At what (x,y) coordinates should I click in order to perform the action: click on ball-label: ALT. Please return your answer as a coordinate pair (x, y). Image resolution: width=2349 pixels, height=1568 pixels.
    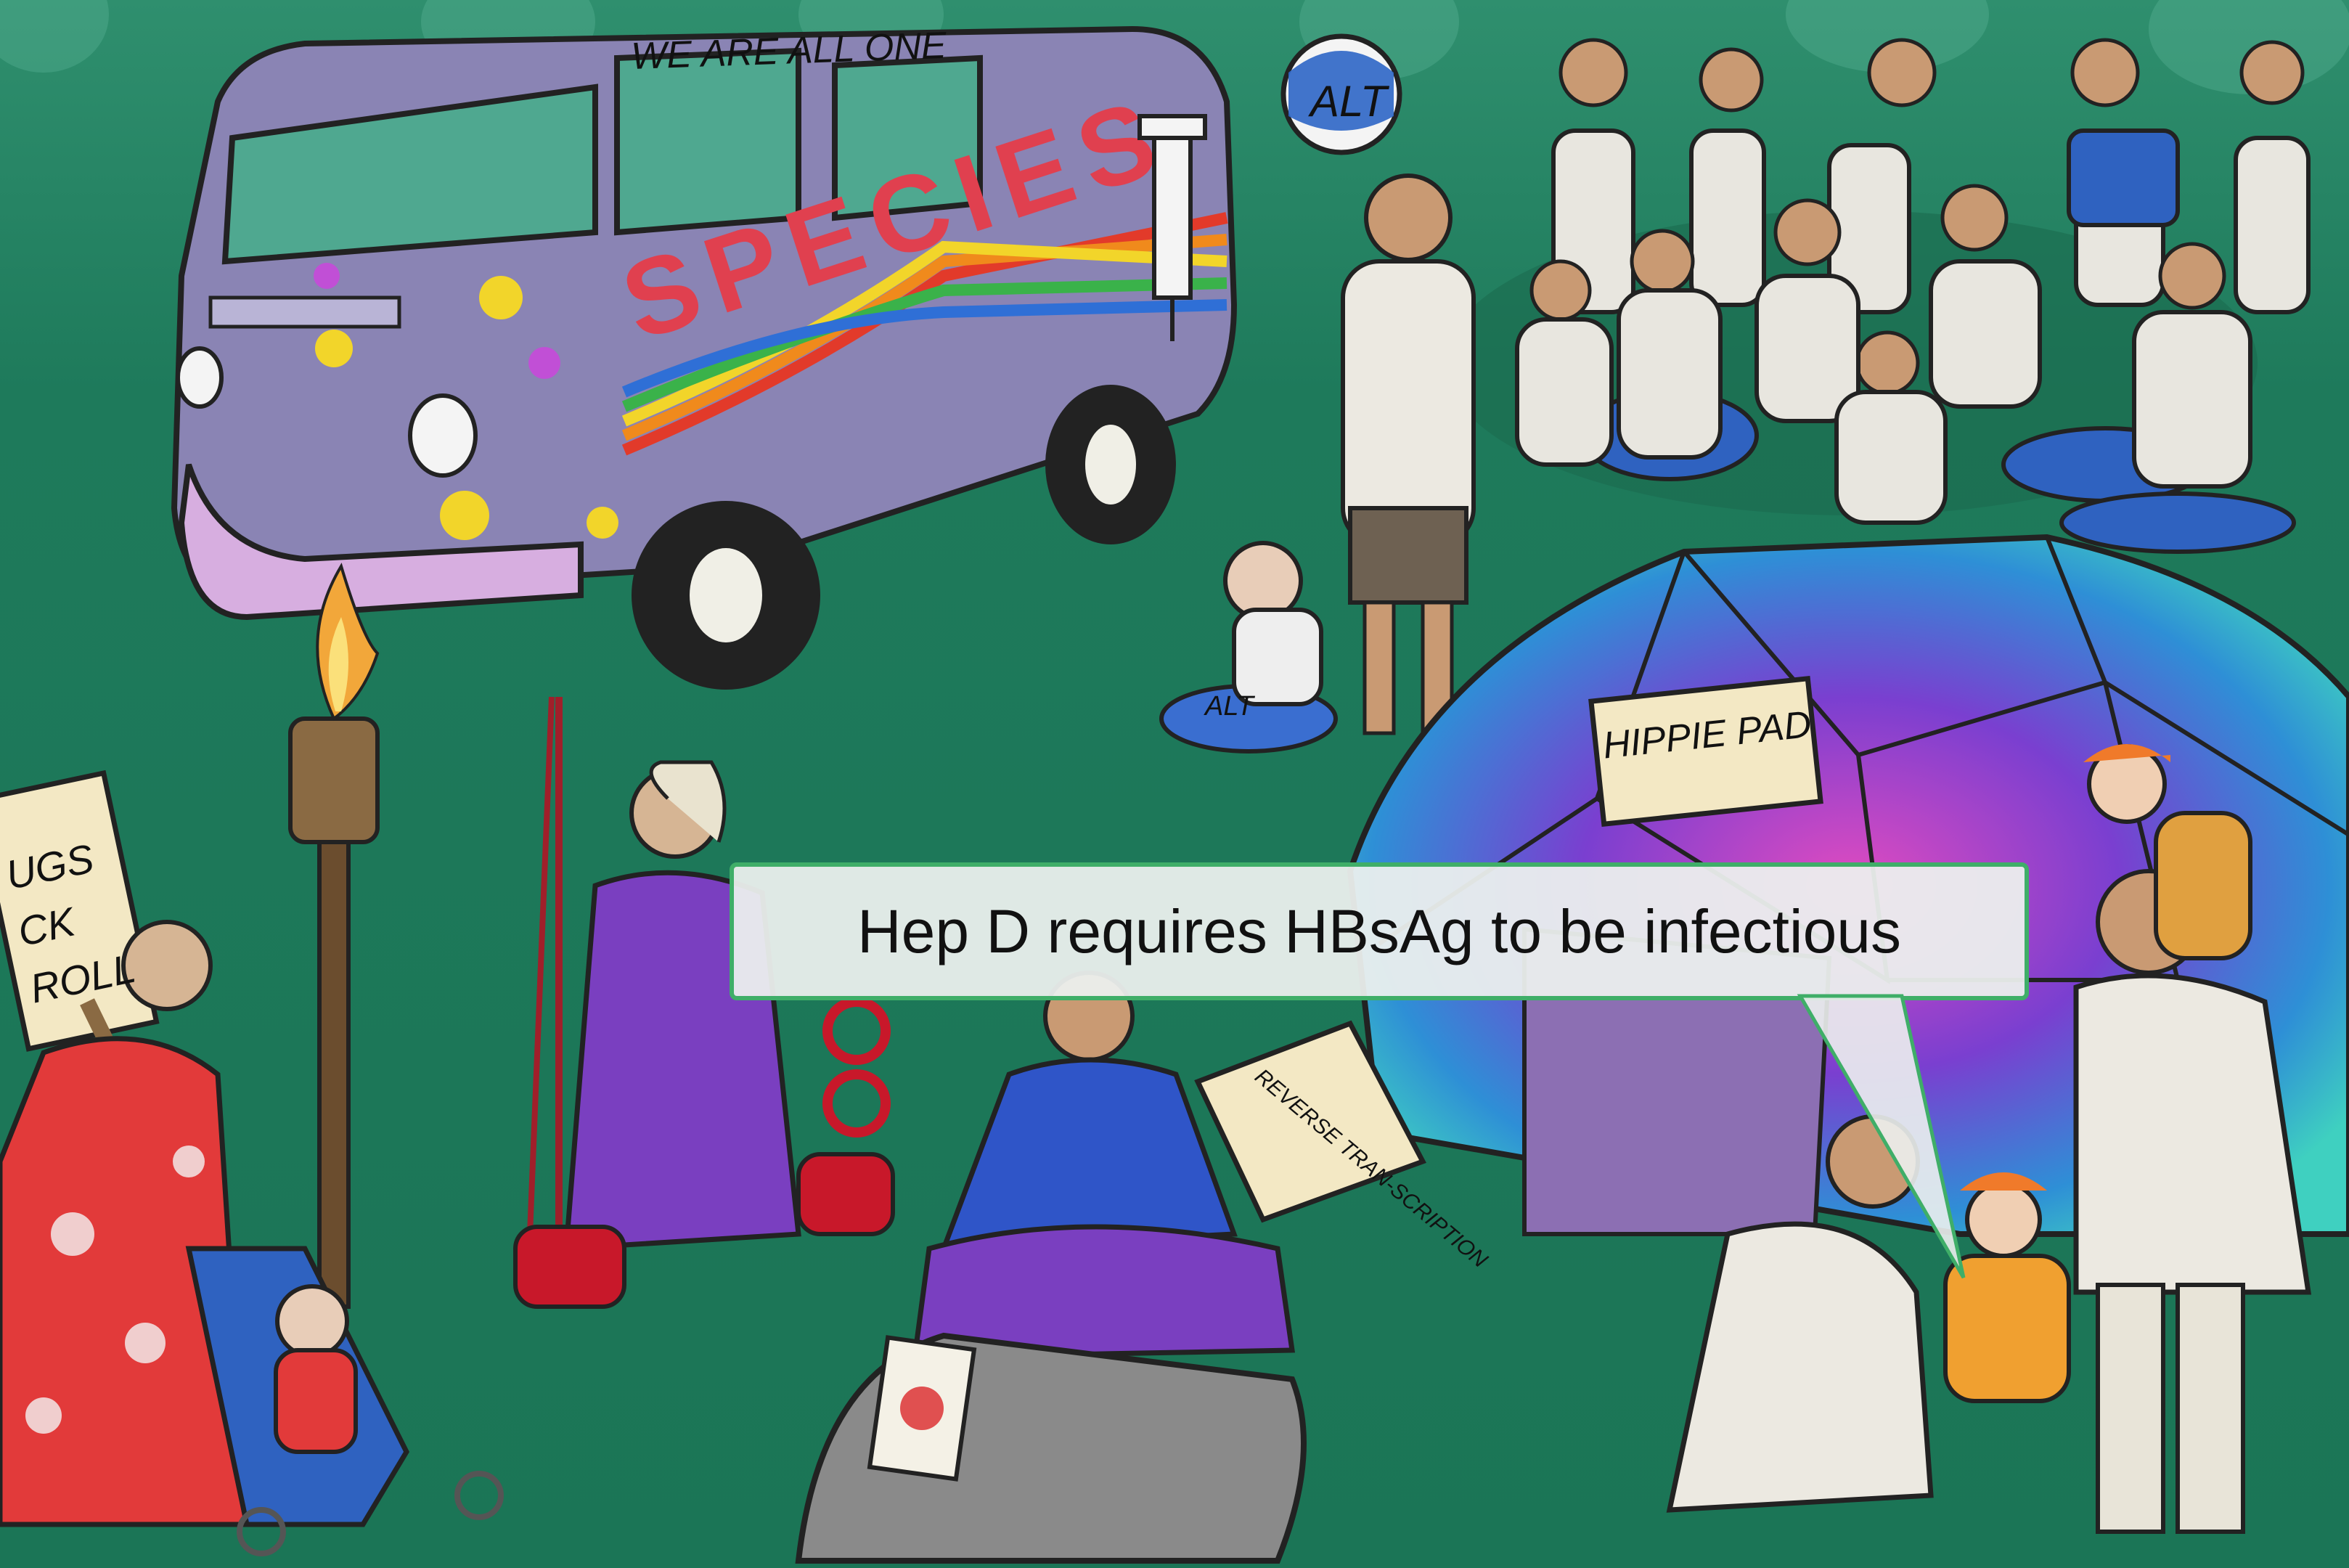
    Looking at the image, I should click on (1349, 102).